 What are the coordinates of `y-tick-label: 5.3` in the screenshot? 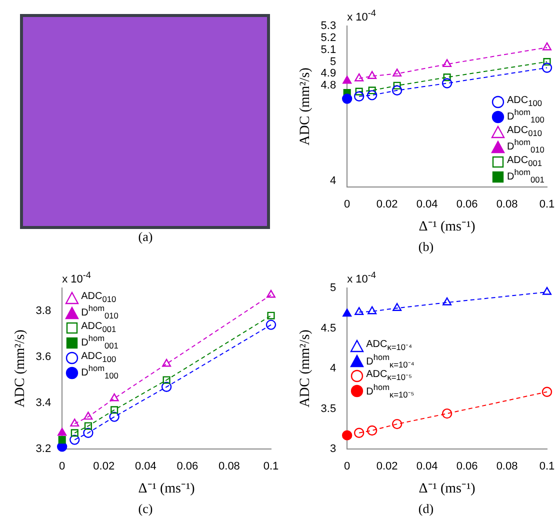 It's located at (328, 26).